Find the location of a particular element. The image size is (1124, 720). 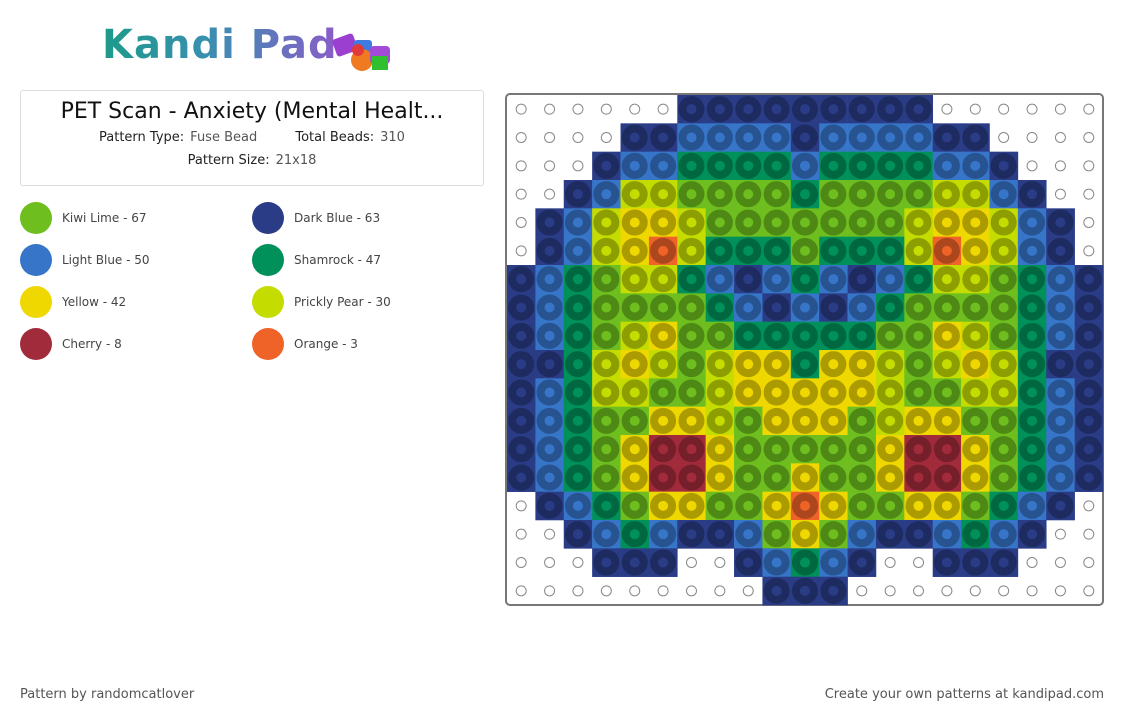

footer-link: Create your own patterns at kandipad.com is located at coordinates (964, 694).